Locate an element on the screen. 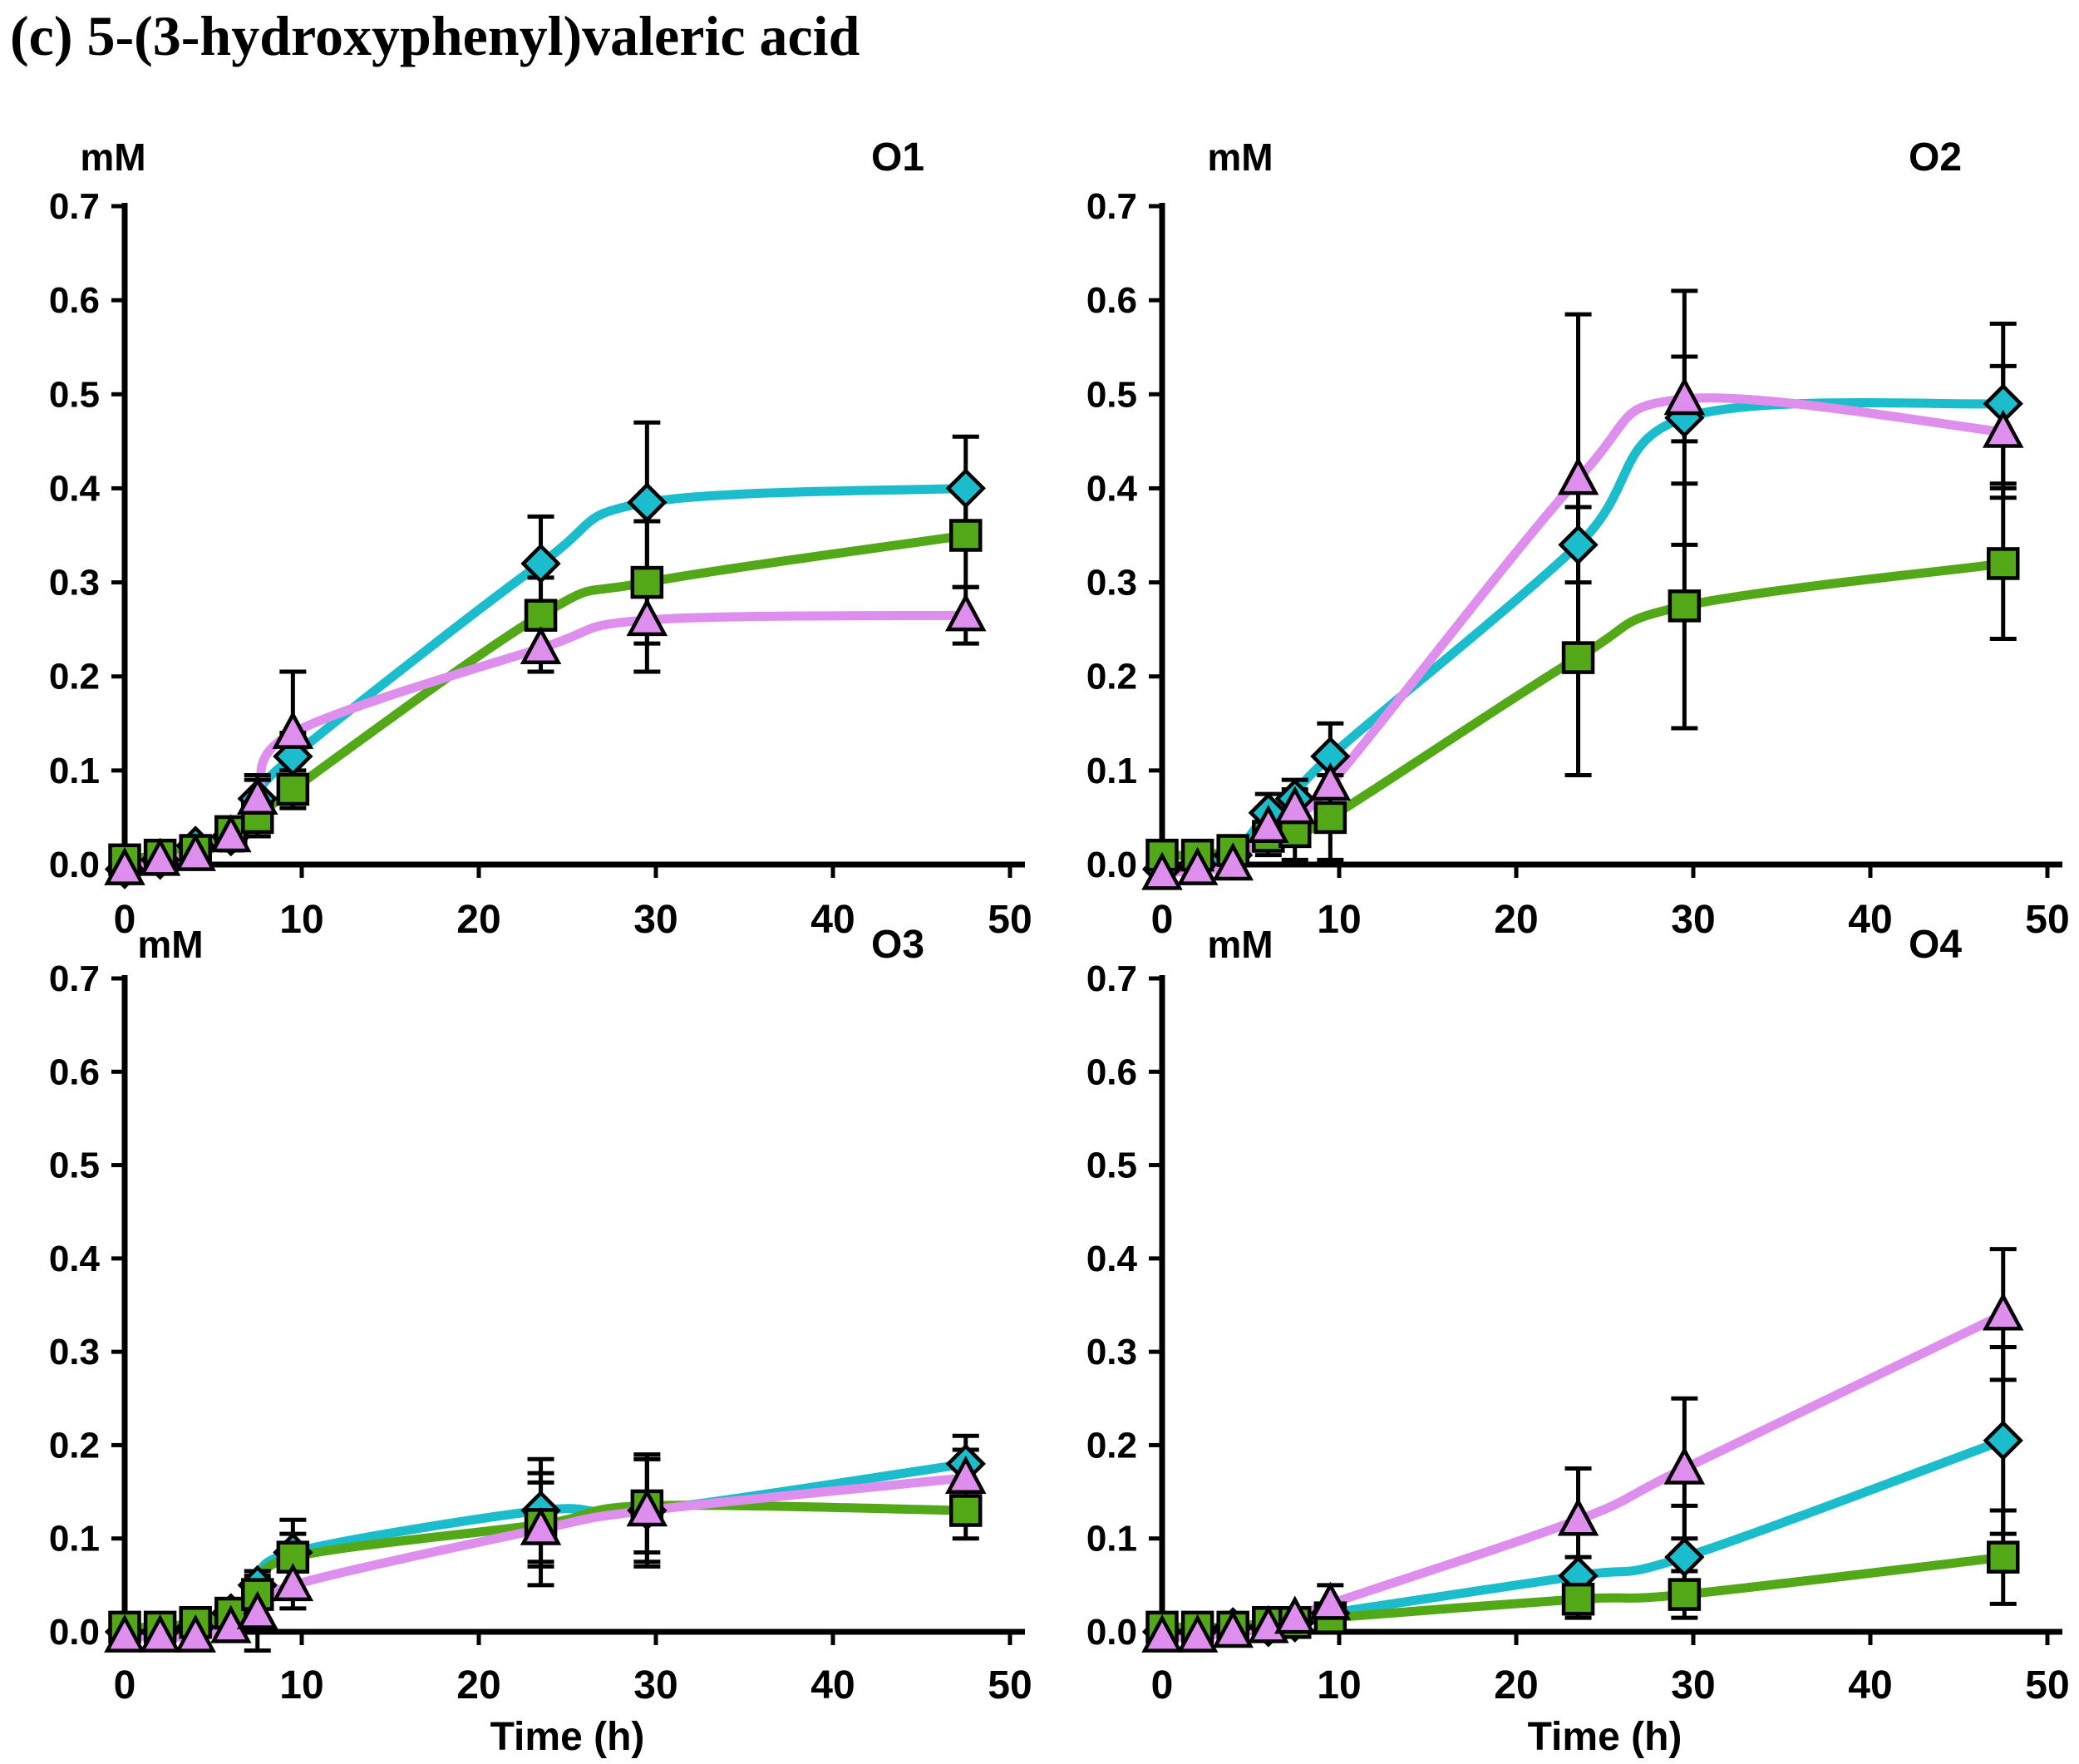 This screenshot has width=2079, height=1764. y-tick-label: 0.7 is located at coordinates (1111, 978).